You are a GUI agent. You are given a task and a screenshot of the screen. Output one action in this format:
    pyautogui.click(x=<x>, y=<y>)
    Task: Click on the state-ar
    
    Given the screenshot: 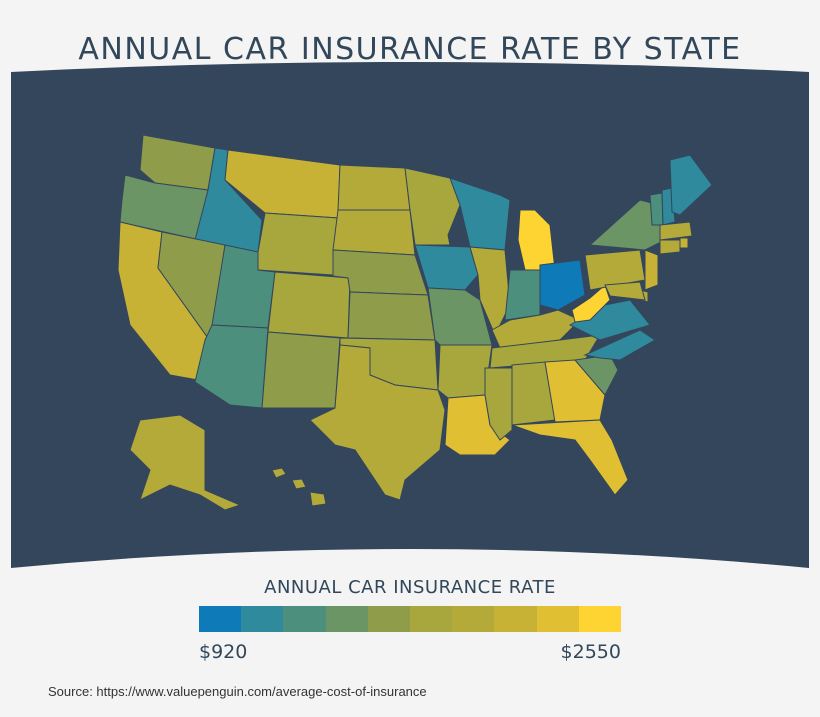 What is the action you would take?
    pyautogui.click(x=465, y=371)
    